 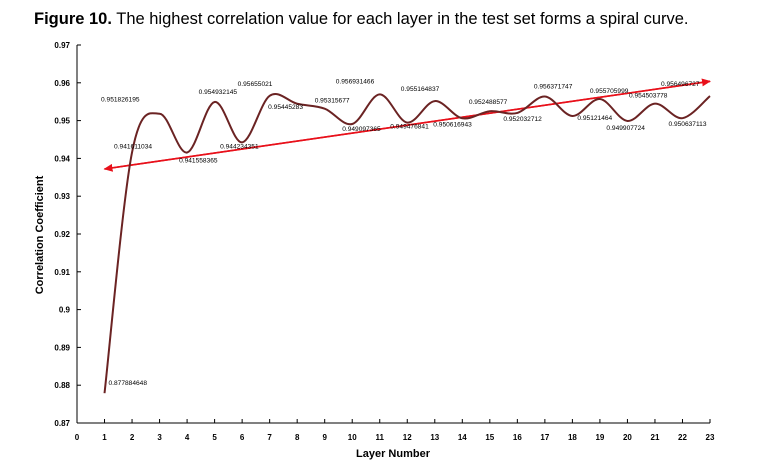 I want to click on y-tick-label: 0.91, so click(x=62, y=272).